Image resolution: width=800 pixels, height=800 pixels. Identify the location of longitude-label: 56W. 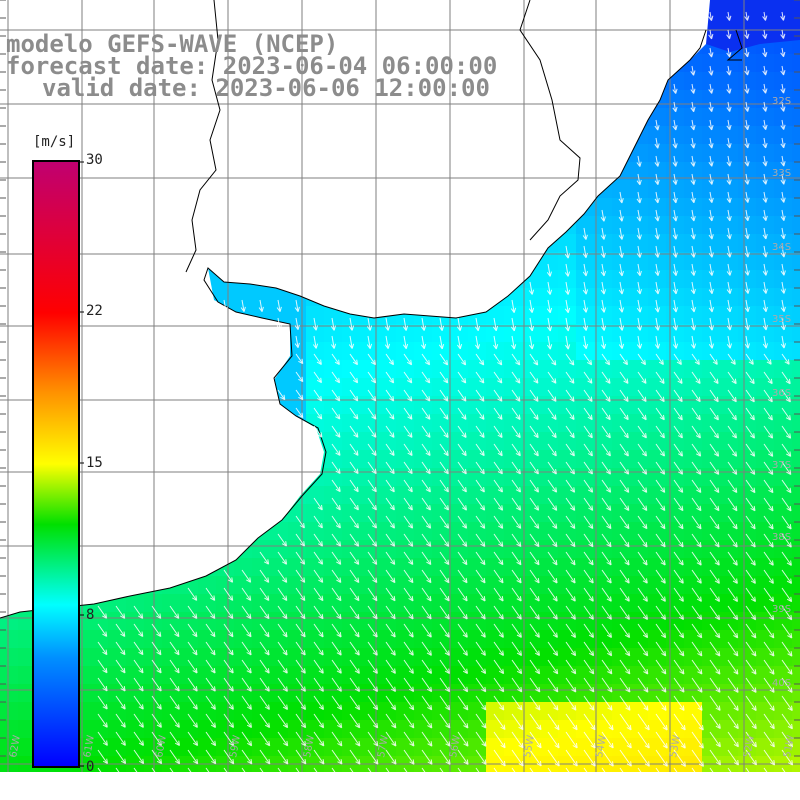
(455, 746).